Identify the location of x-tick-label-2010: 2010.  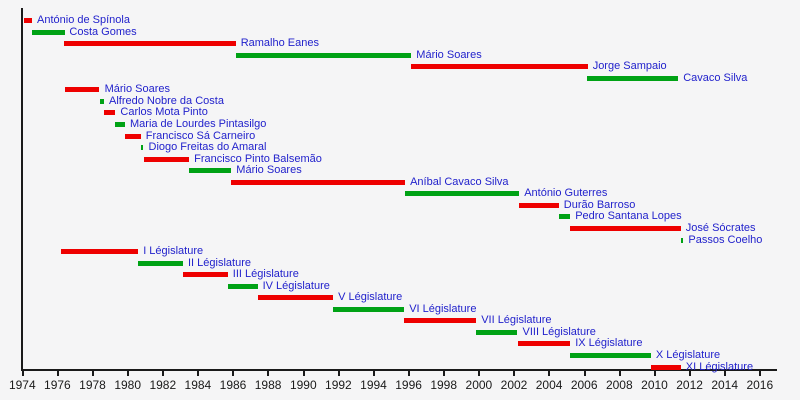
(654, 385).